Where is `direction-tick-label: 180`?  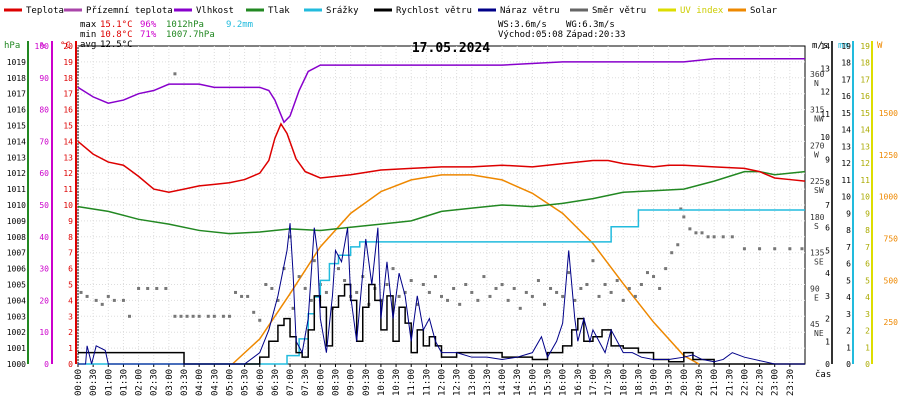 direction-tick-label: 180 is located at coordinates (817, 217).